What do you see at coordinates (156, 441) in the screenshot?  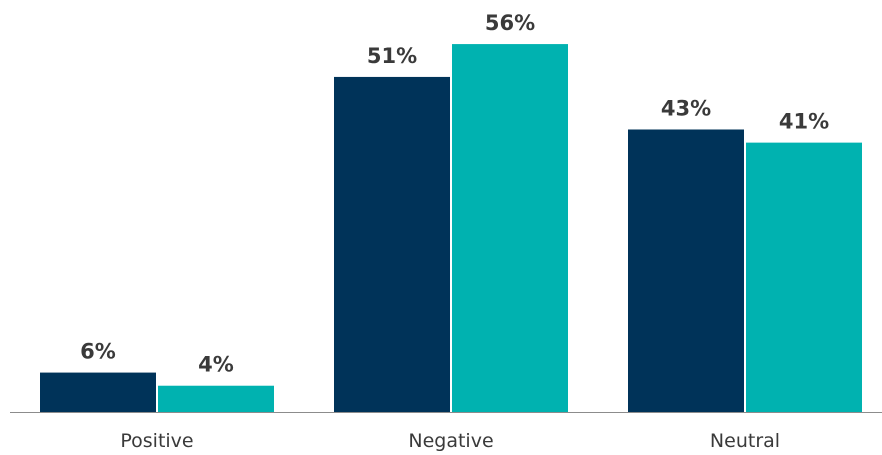 I see `x-tick-label-positive: Positive` at bounding box center [156, 441].